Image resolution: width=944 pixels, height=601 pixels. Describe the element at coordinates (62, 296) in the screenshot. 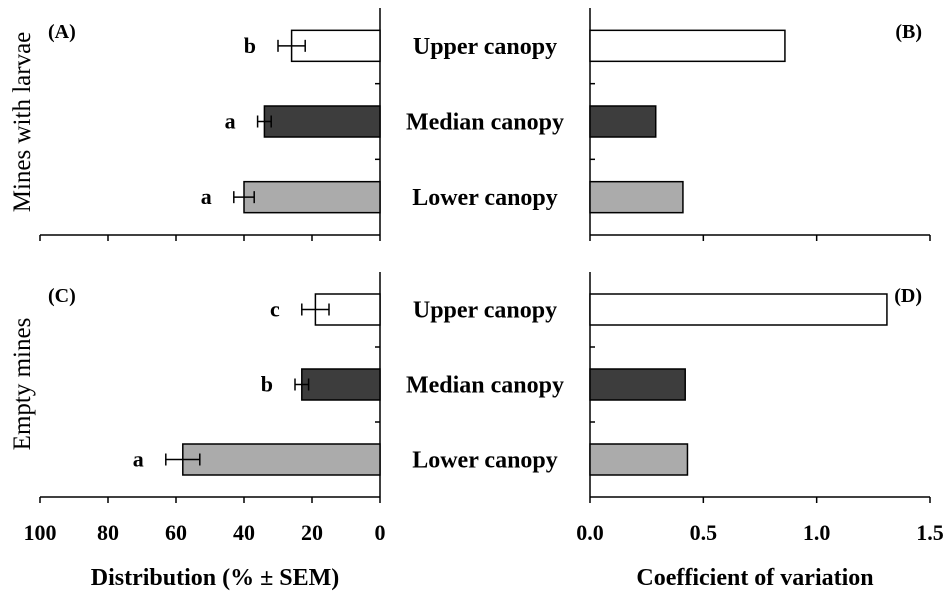

I see `panel-label: (C)` at that location.